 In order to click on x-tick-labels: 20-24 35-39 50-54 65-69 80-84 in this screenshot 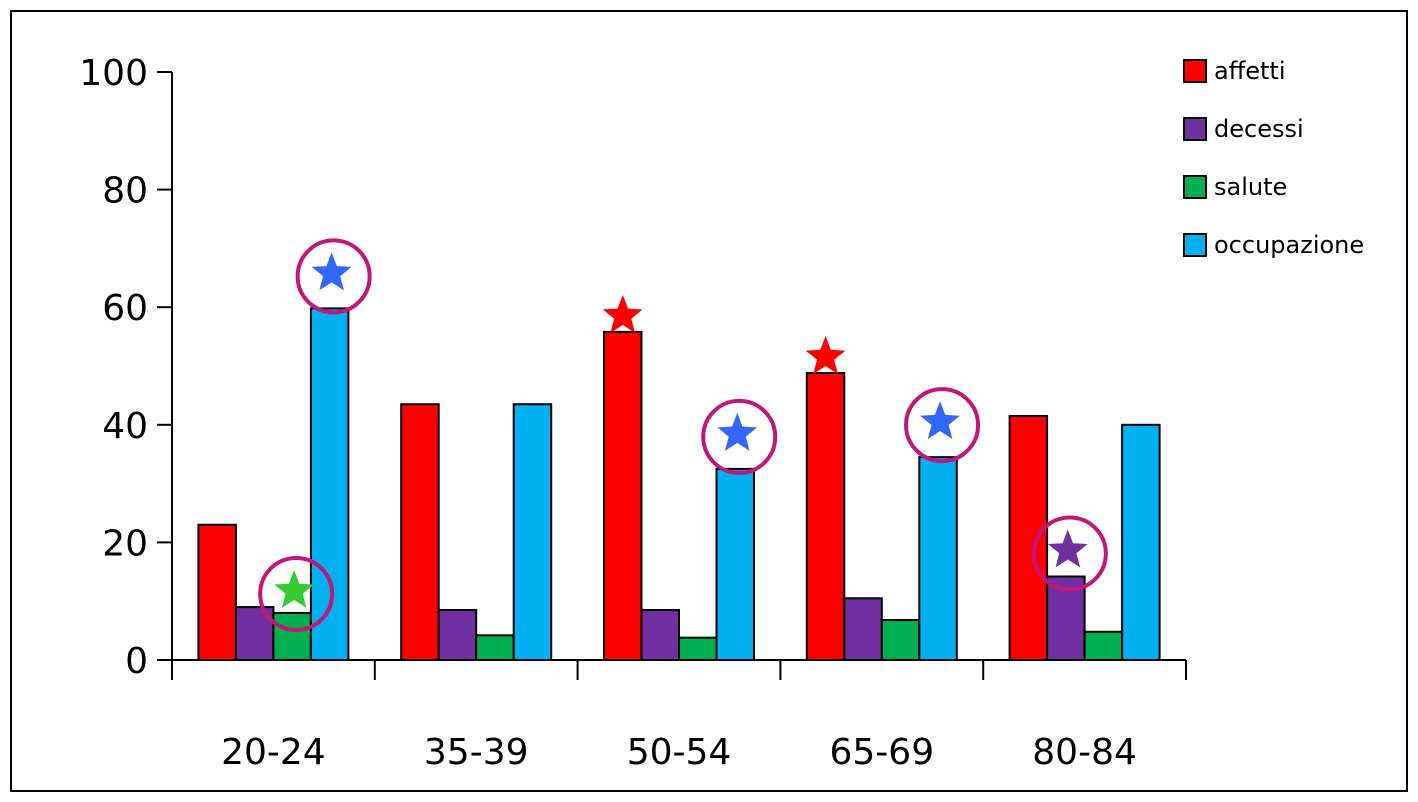, I will do `click(679, 752)`.